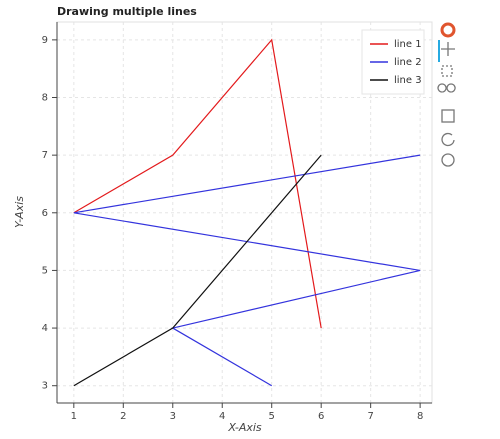  I want to click on box-zoom-tool, so click(447, 71).